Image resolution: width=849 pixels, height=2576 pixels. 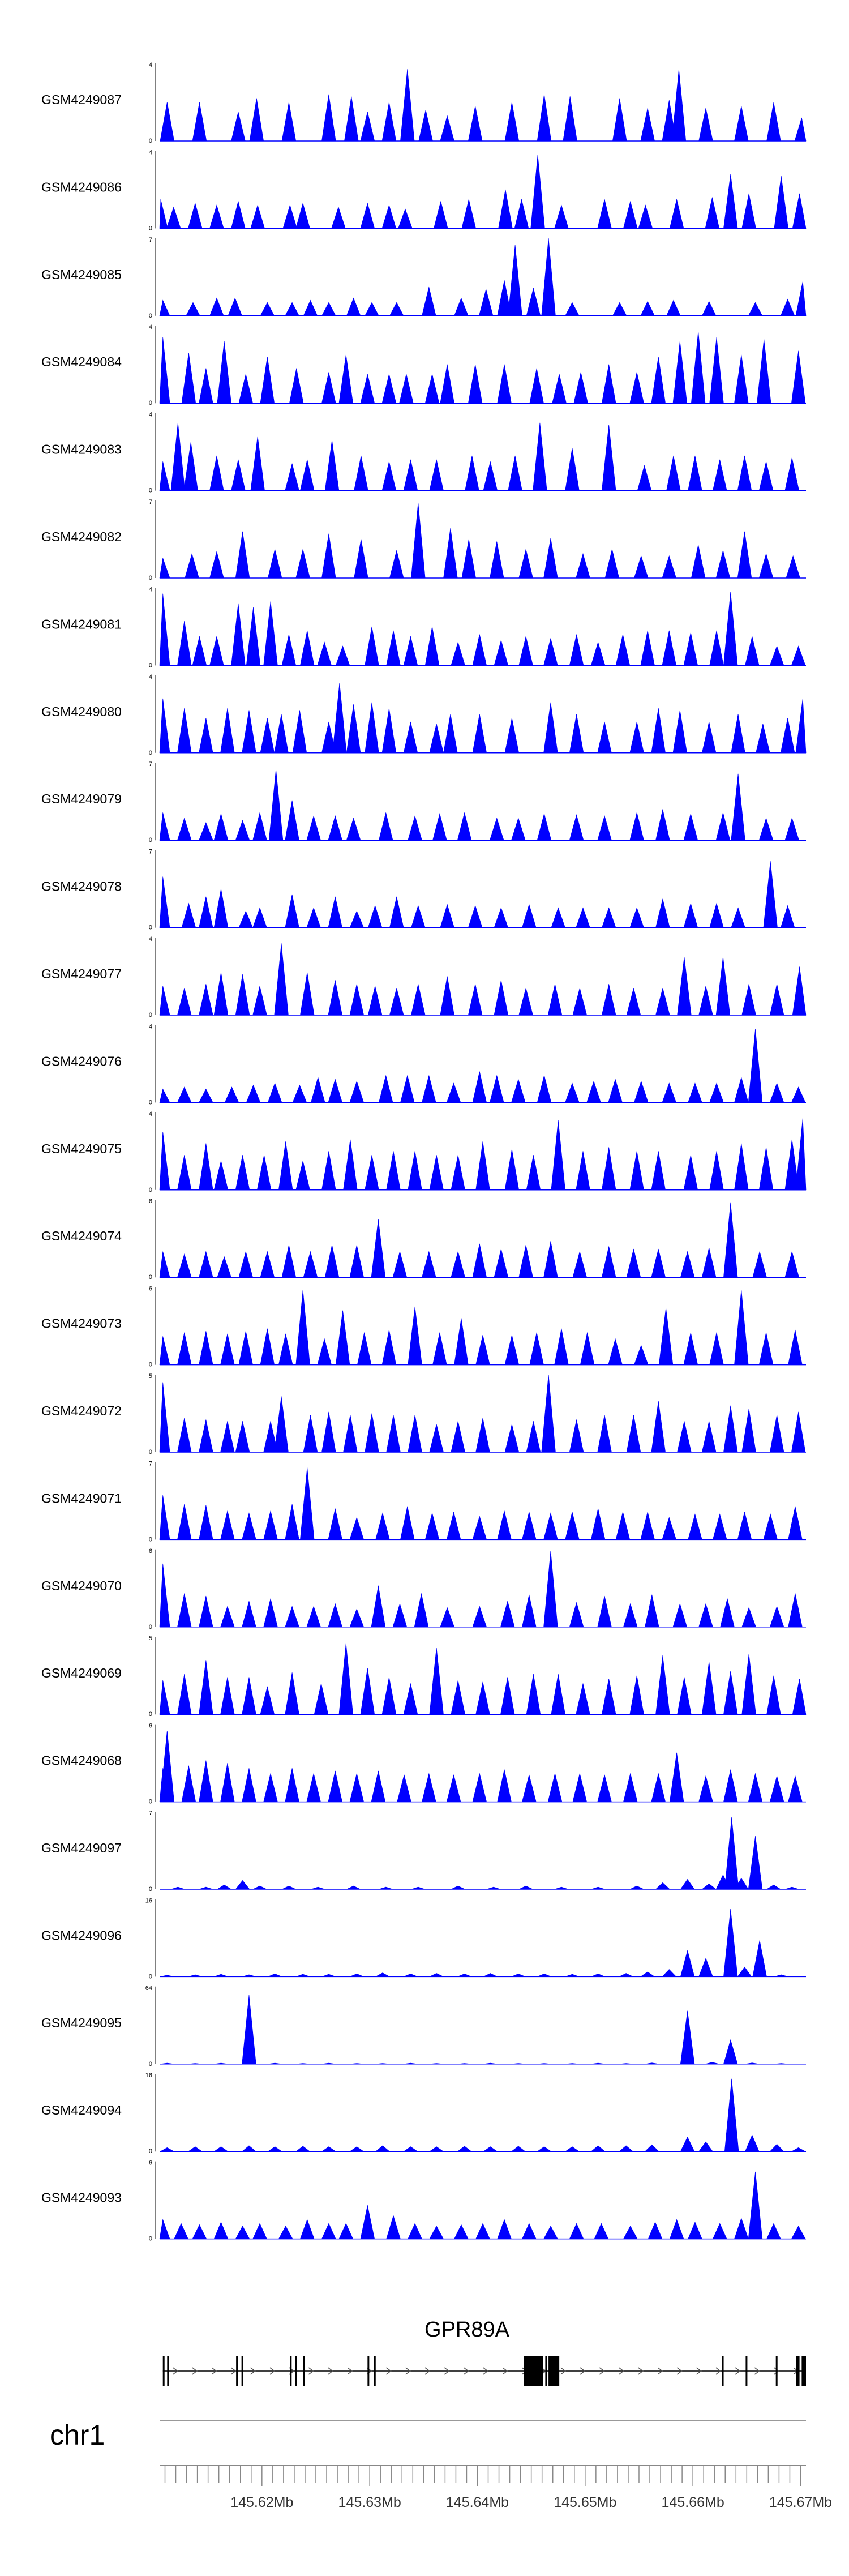 What do you see at coordinates (81, 536) in the screenshot?
I see `track-label: GSM4249082` at bounding box center [81, 536].